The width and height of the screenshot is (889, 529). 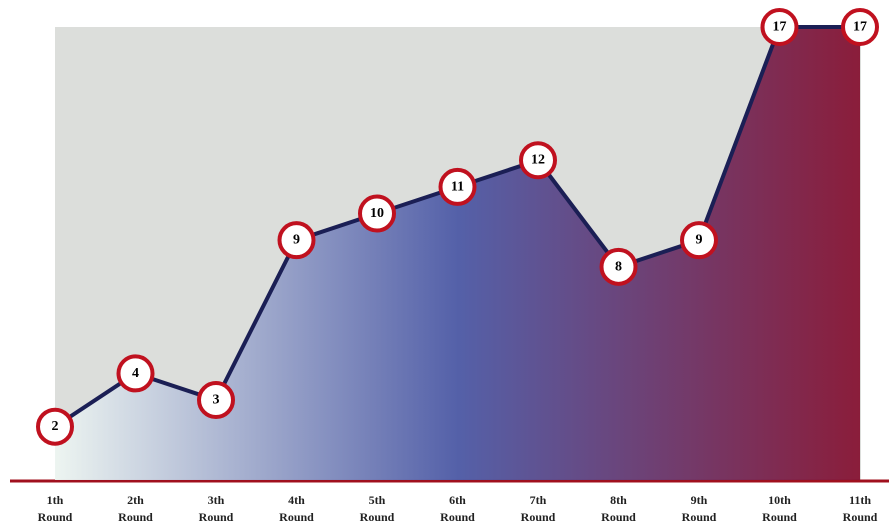 I want to click on value-label: 10, so click(x=377, y=213).